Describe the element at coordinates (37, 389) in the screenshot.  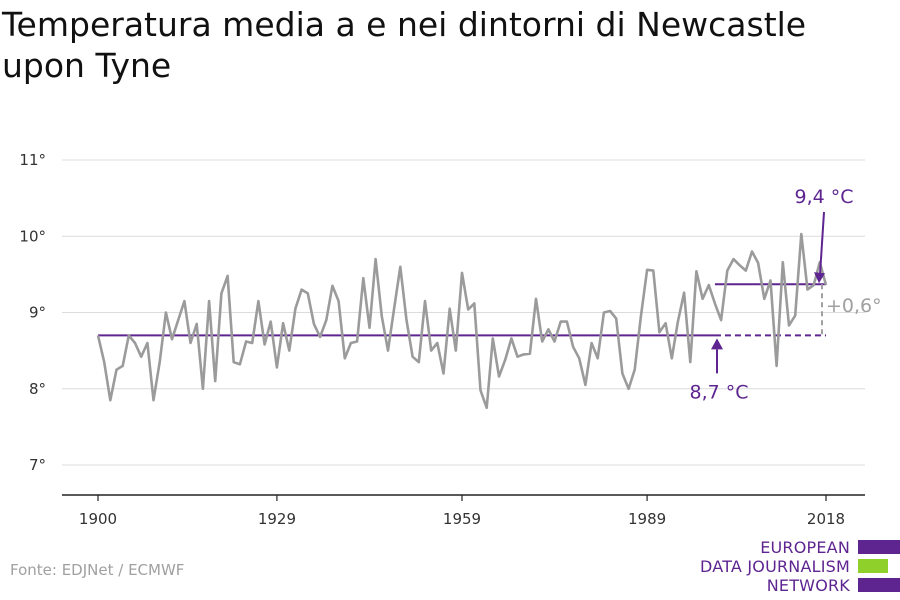
I see `y-tick-label: 8°` at that location.